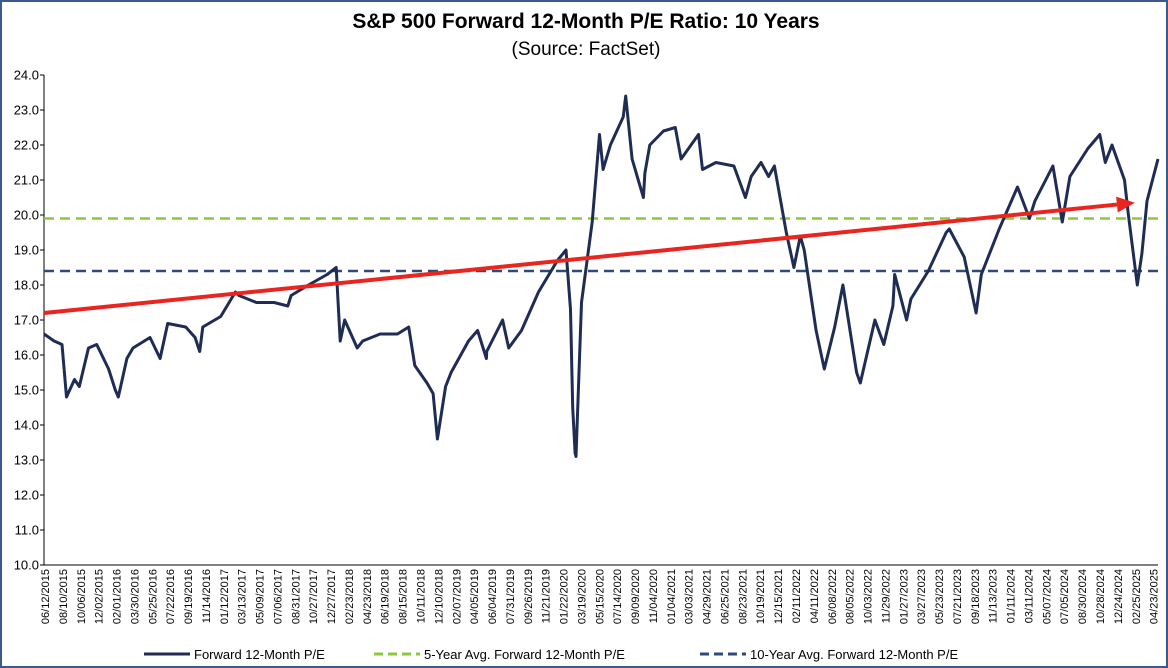  I want to click on x-tick-label: 12/27/2017, so click(332, 596).